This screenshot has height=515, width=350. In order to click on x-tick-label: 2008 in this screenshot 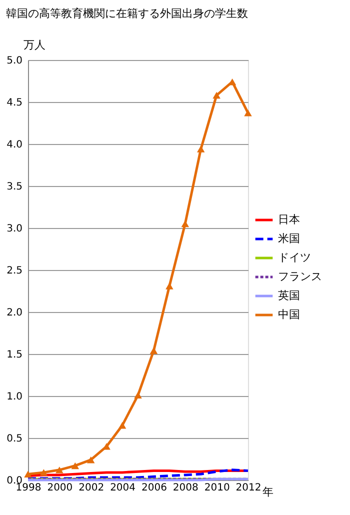, I will do `click(185, 488)`.